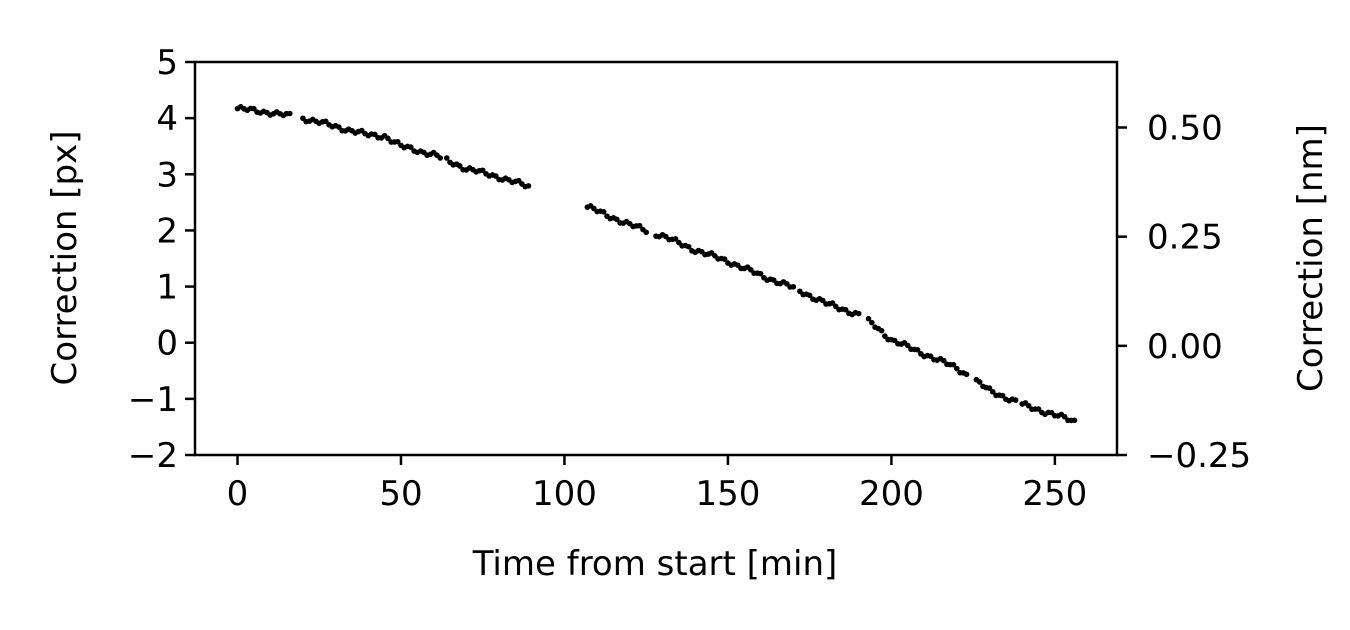 This screenshot has width=1350, height=630. What do you see at coordinates (153, 400) in the screenshot?
I see `y-tick-label-left: −1` at bounding box center [153, 400].